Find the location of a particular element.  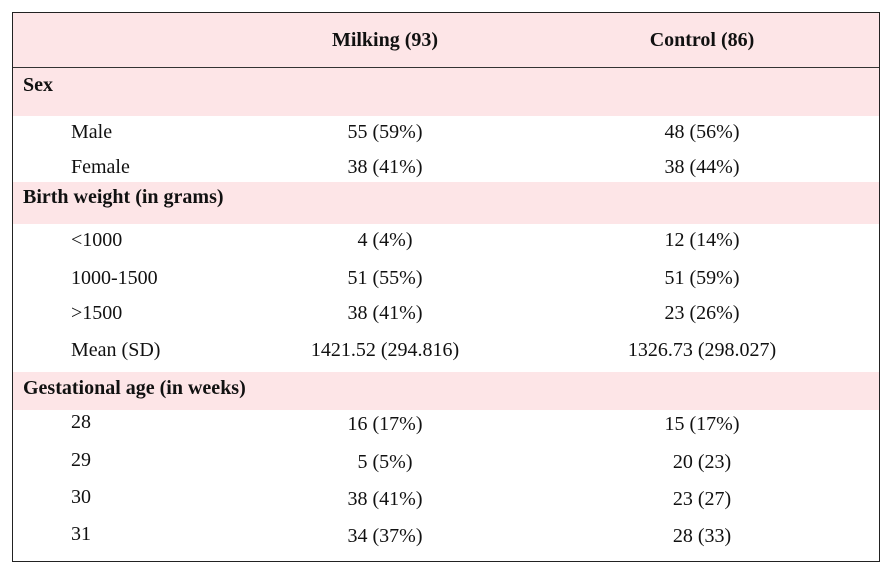

row-label: Female is located at coordinates (100, 167).